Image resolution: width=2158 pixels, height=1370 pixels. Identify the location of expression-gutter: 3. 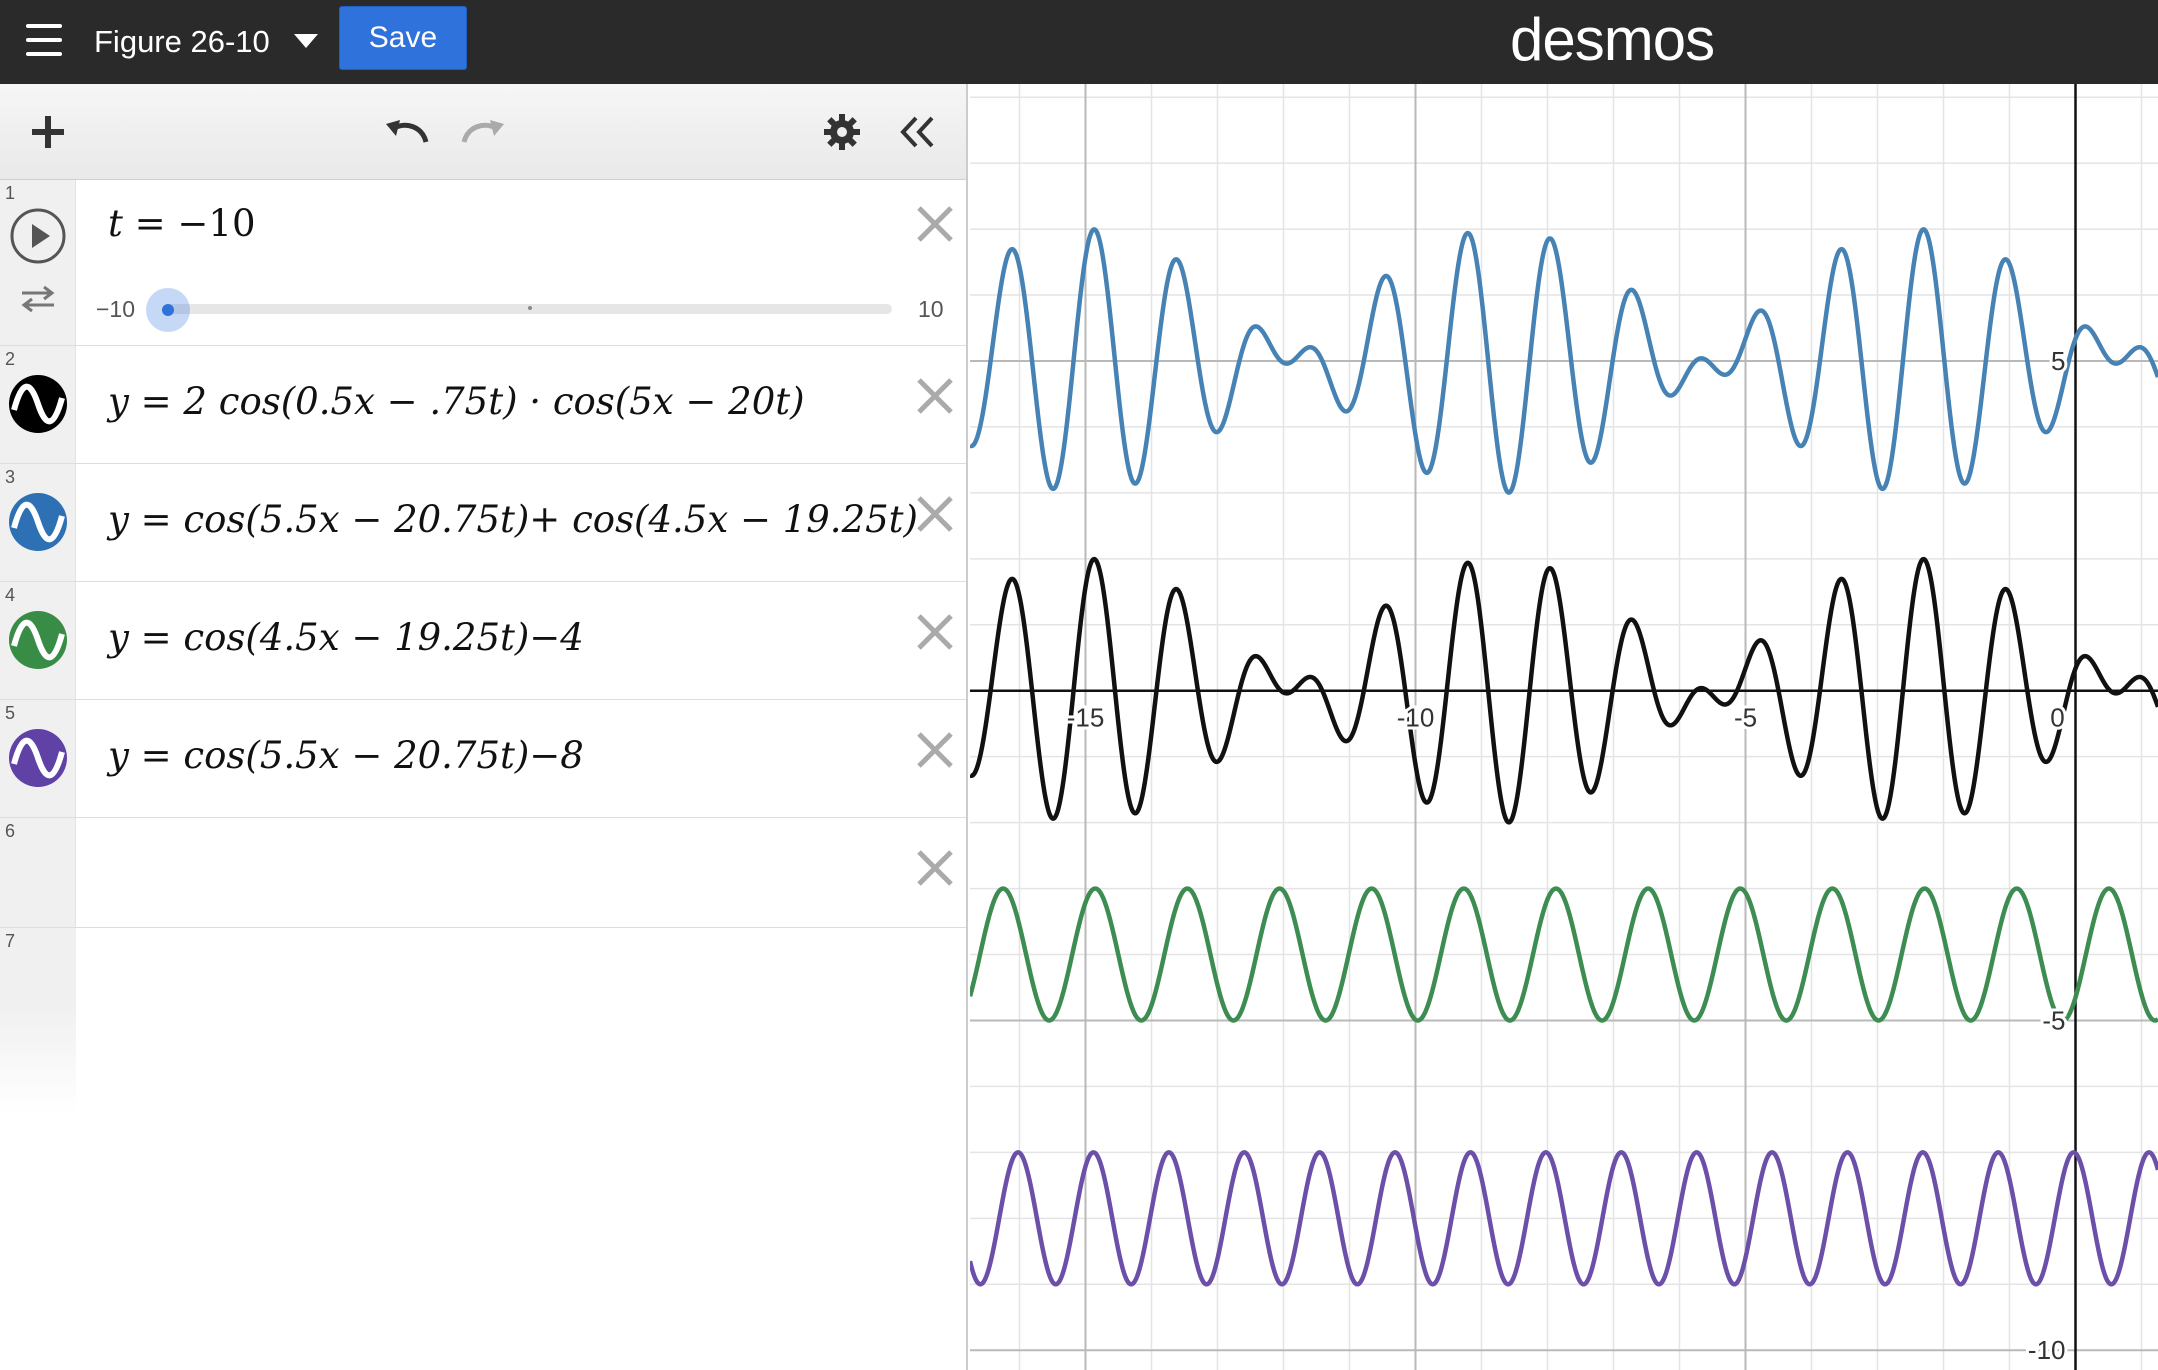
(38, 522).